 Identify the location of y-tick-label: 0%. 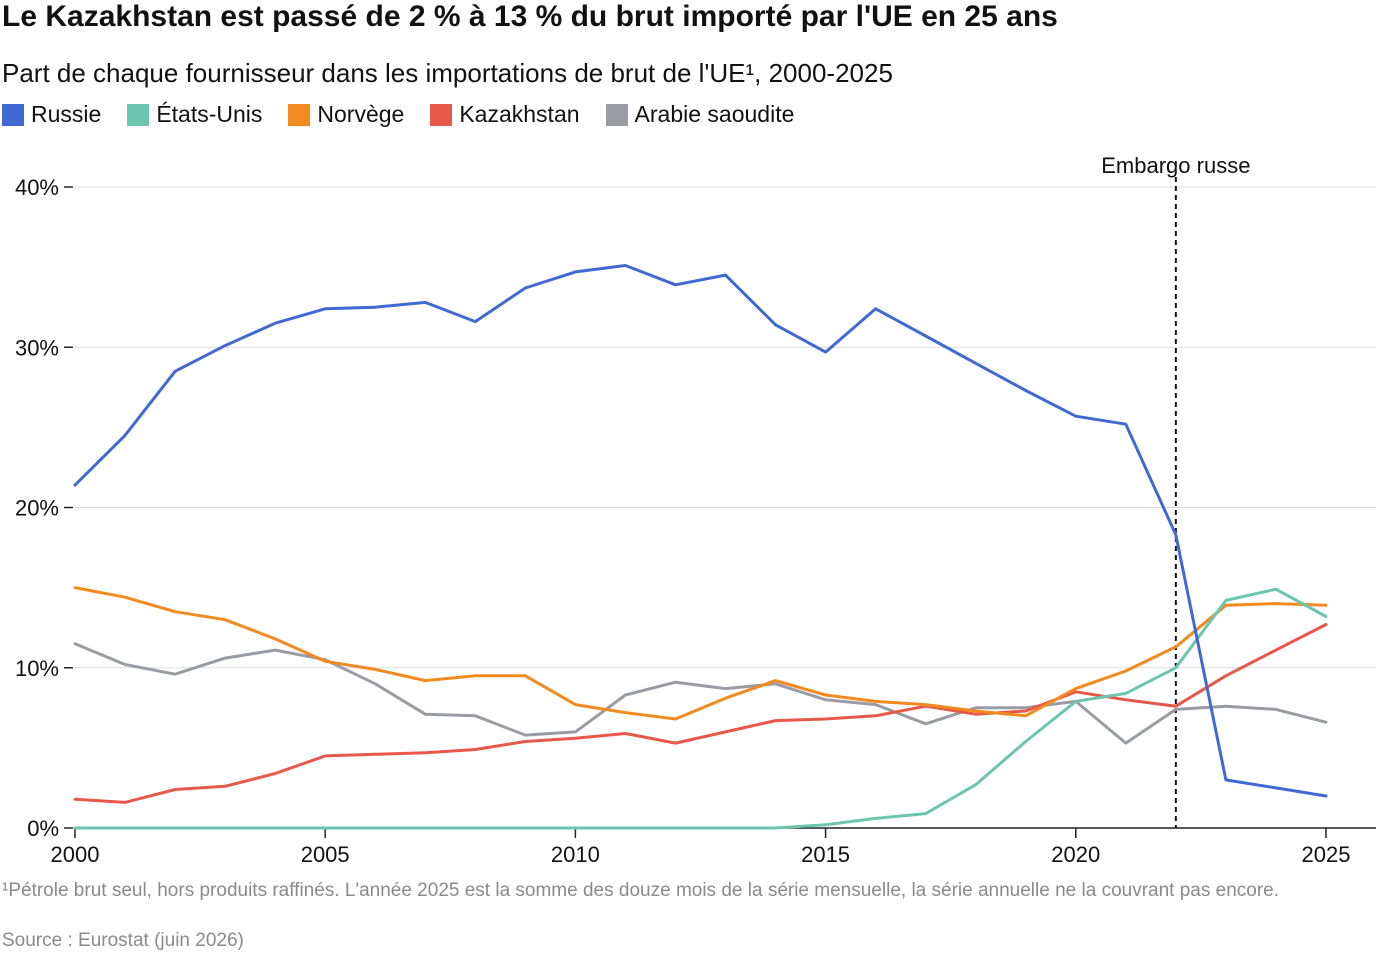
(43, 828).